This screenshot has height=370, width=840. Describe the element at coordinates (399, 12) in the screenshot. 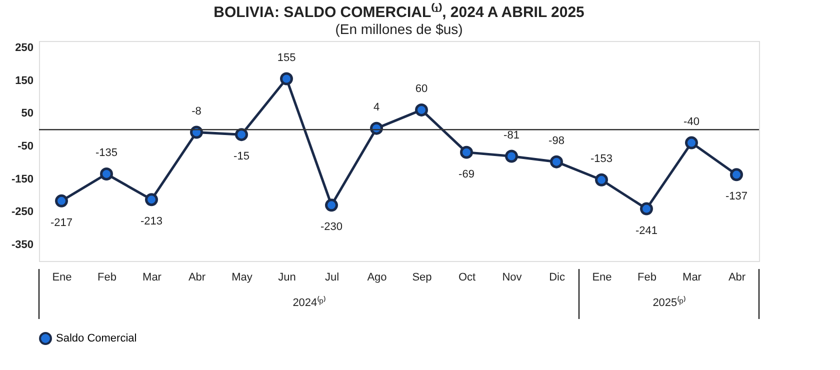

I see `chart-title: BOLIVIA: SALDO COMERCIAL⁽¹⁾, 2024 A ABRIL 2025` at that location.